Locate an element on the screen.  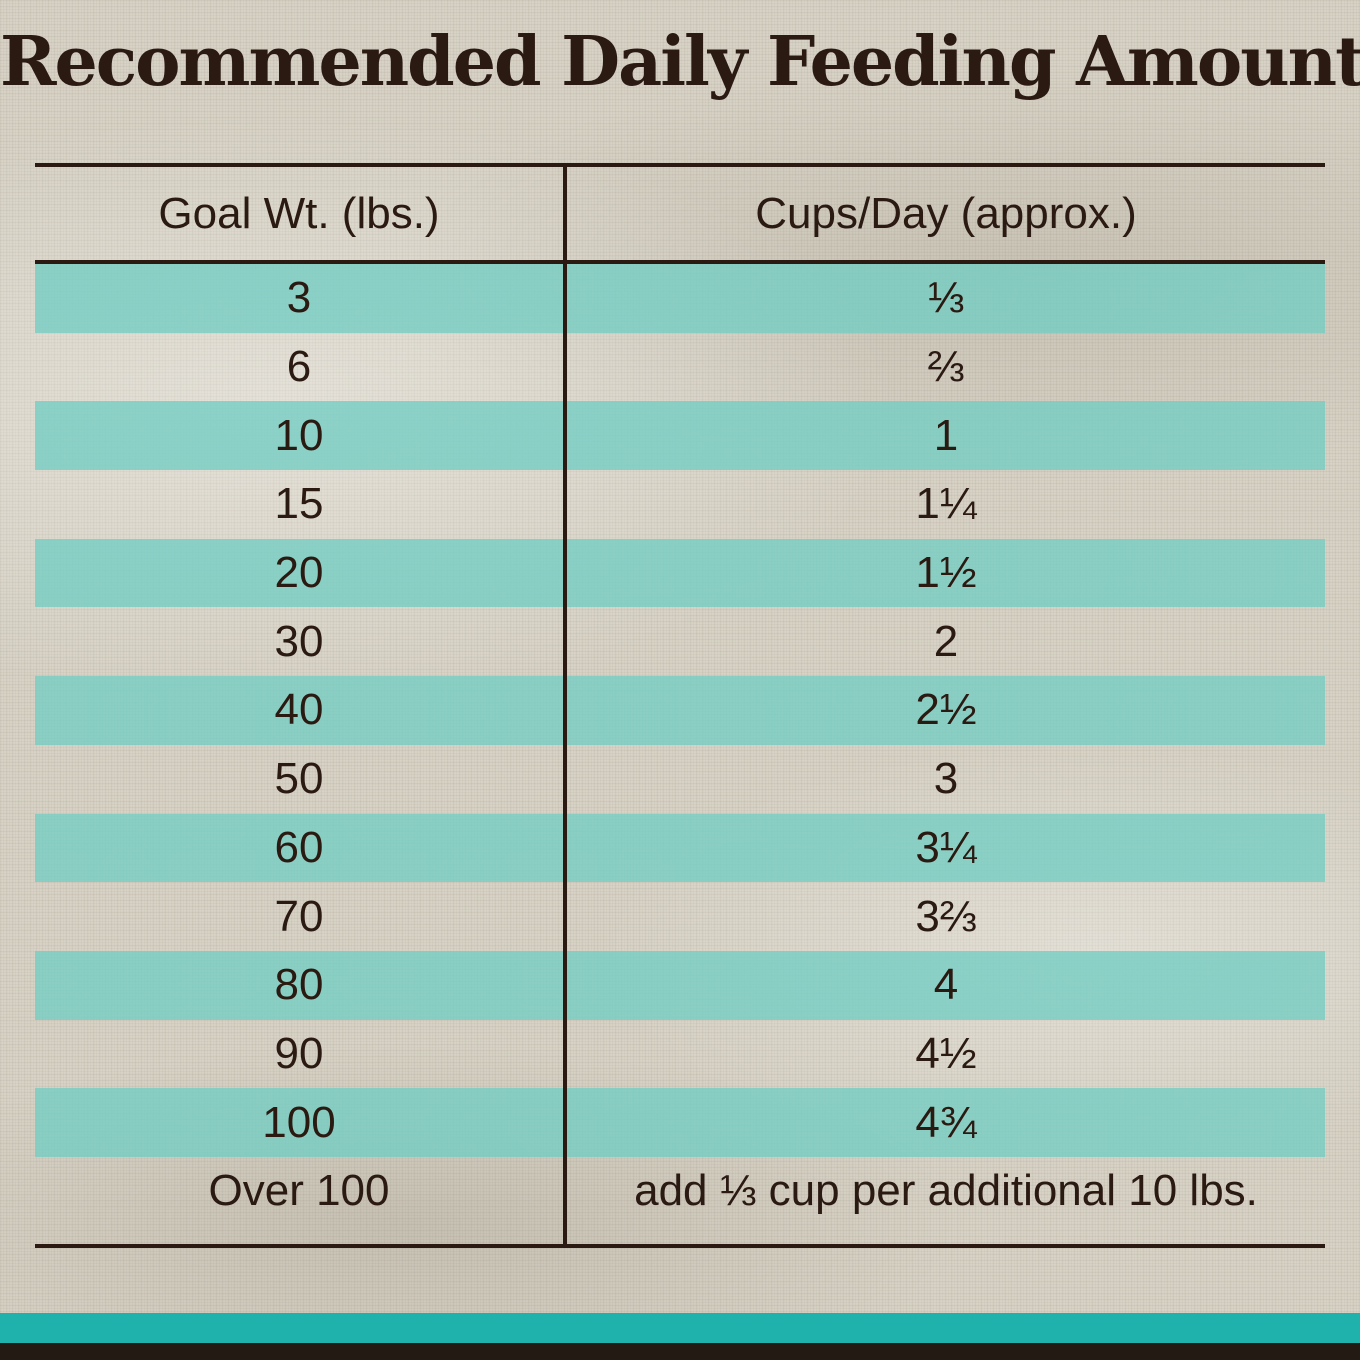
goal-weight-cell: 70 is located at coordinates (299, 916).